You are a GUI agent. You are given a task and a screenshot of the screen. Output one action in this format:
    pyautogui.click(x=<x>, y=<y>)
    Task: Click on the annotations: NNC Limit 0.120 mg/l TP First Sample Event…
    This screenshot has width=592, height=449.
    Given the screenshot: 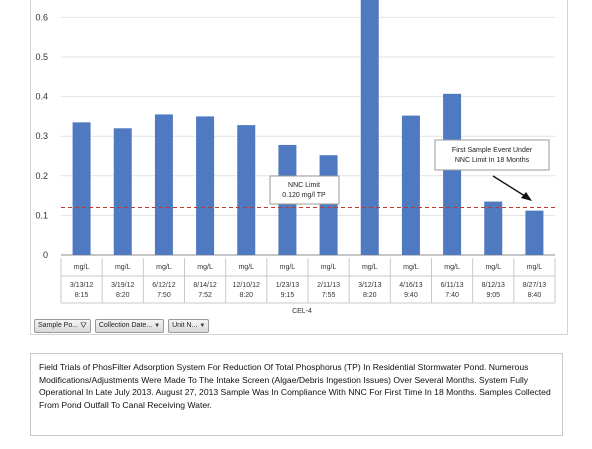 What is the action you would take?
    pyautogui.click(x=409, y=172)
    